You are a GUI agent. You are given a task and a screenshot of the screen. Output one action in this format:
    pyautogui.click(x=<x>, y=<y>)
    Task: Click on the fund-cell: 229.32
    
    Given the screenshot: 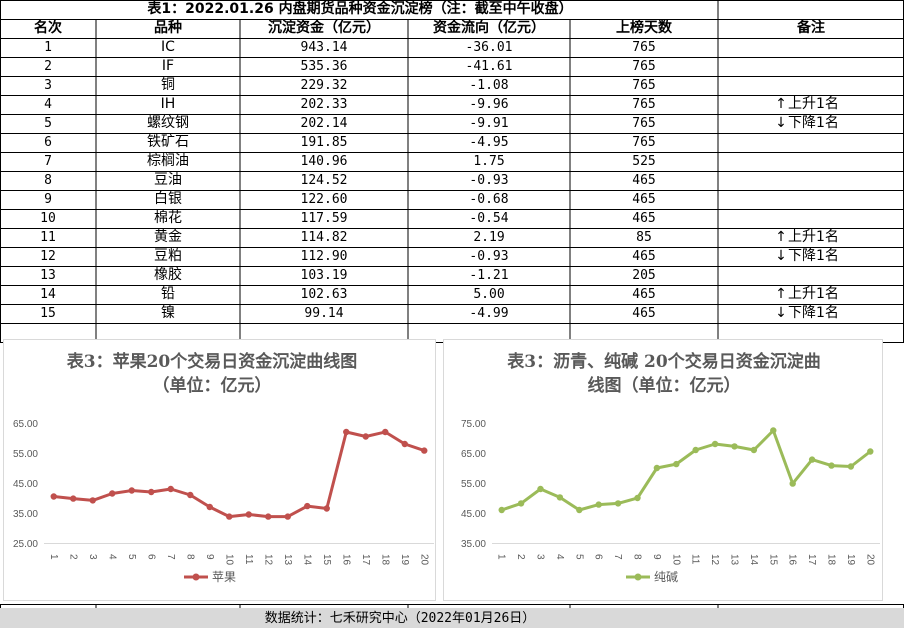 What is the action you would take?
    pyautogui.click(x=324, y=85)
    